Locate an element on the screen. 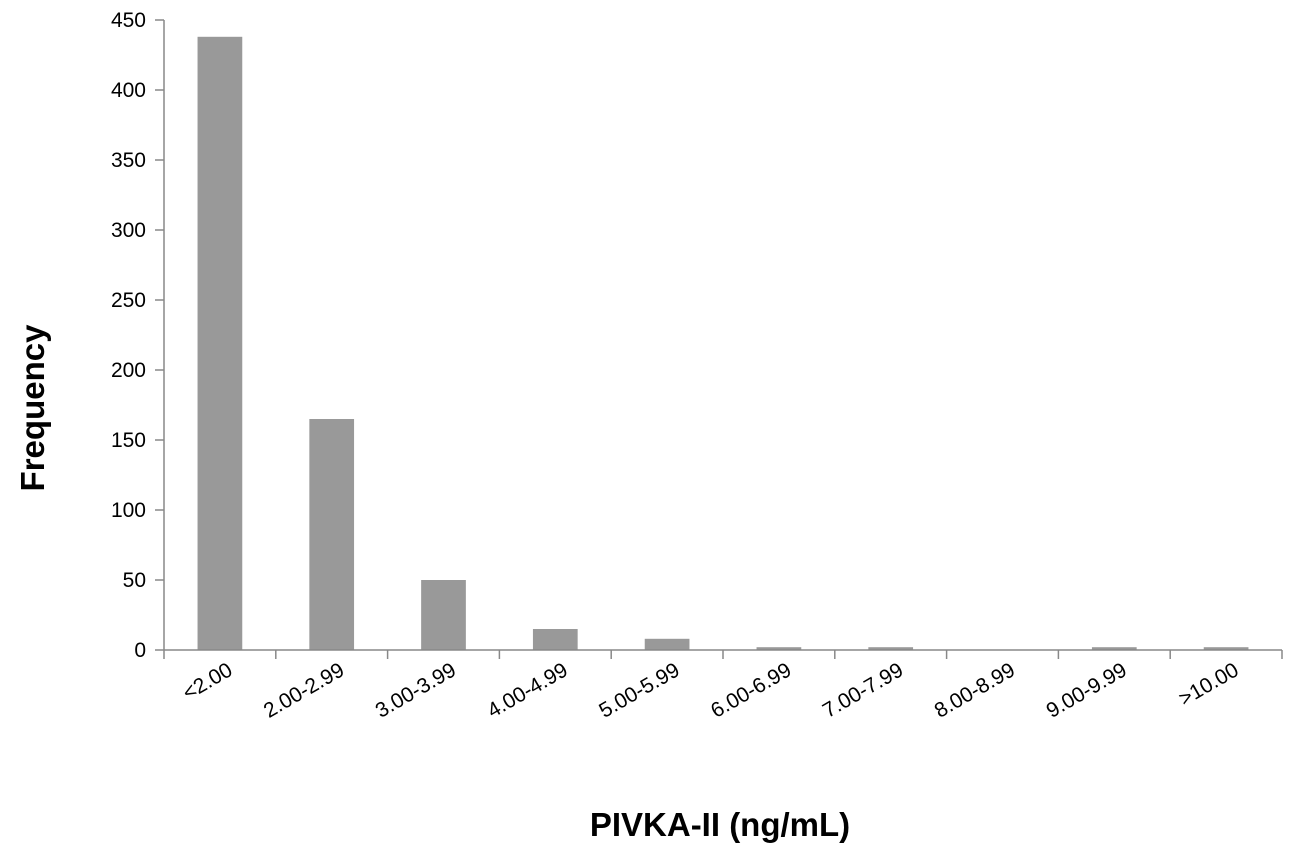 Image resolution: width=1292 pixels, height=845 pixels. y-tick-label: 350 is located at coordinates (128, 160).